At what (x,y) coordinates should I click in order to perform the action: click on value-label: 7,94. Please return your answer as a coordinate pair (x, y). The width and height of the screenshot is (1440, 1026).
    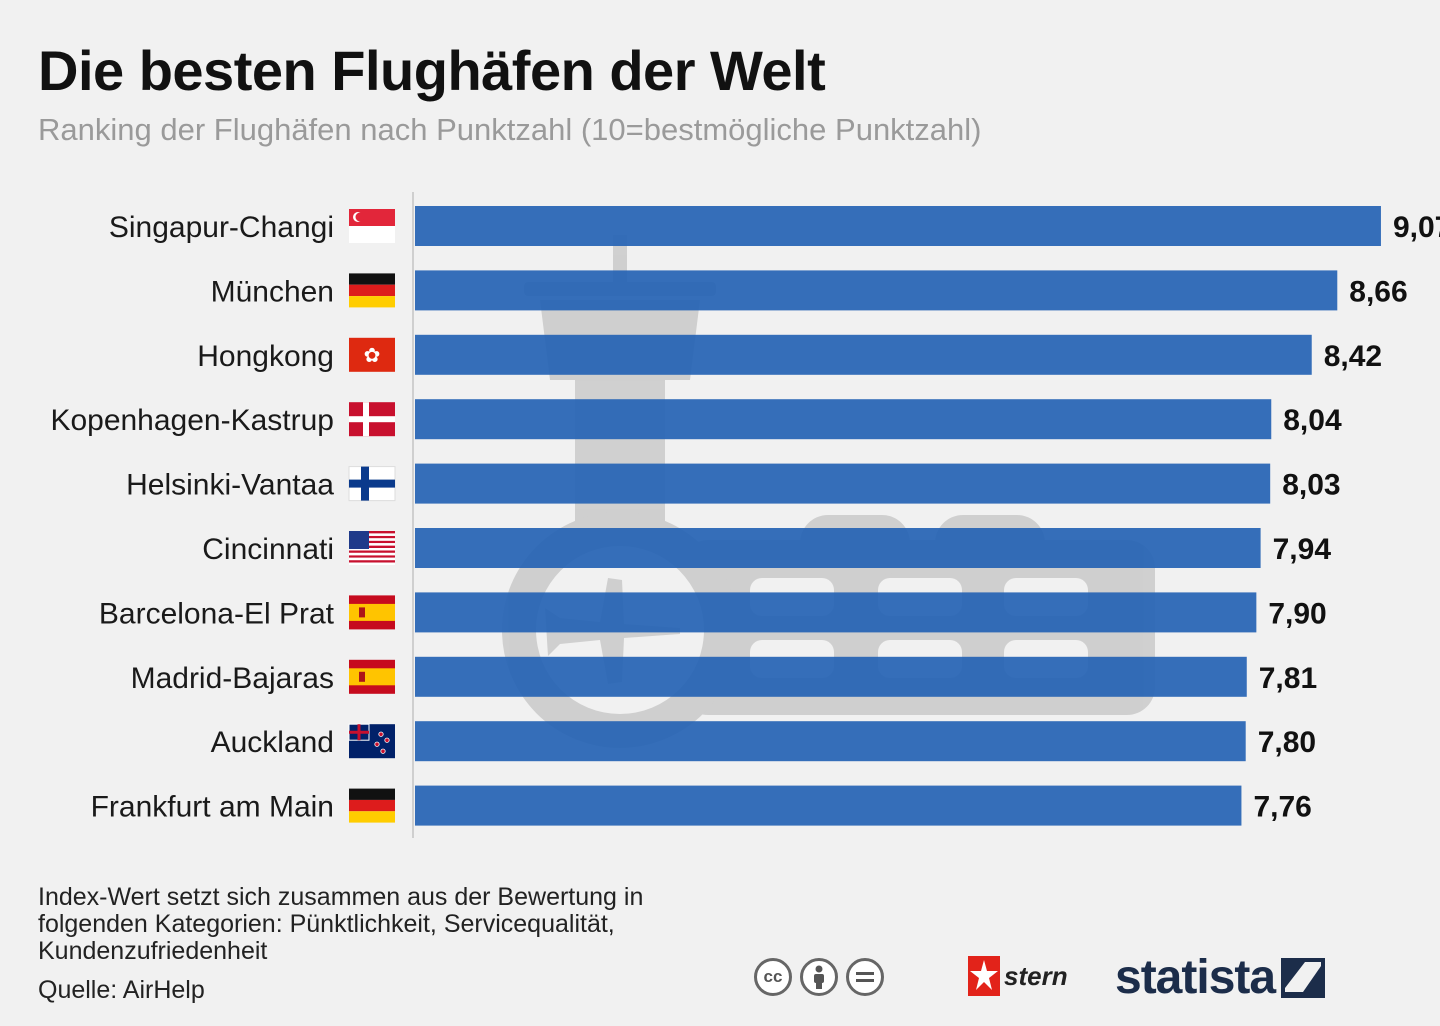
    Looking at the image, I should click on (1302, 549).